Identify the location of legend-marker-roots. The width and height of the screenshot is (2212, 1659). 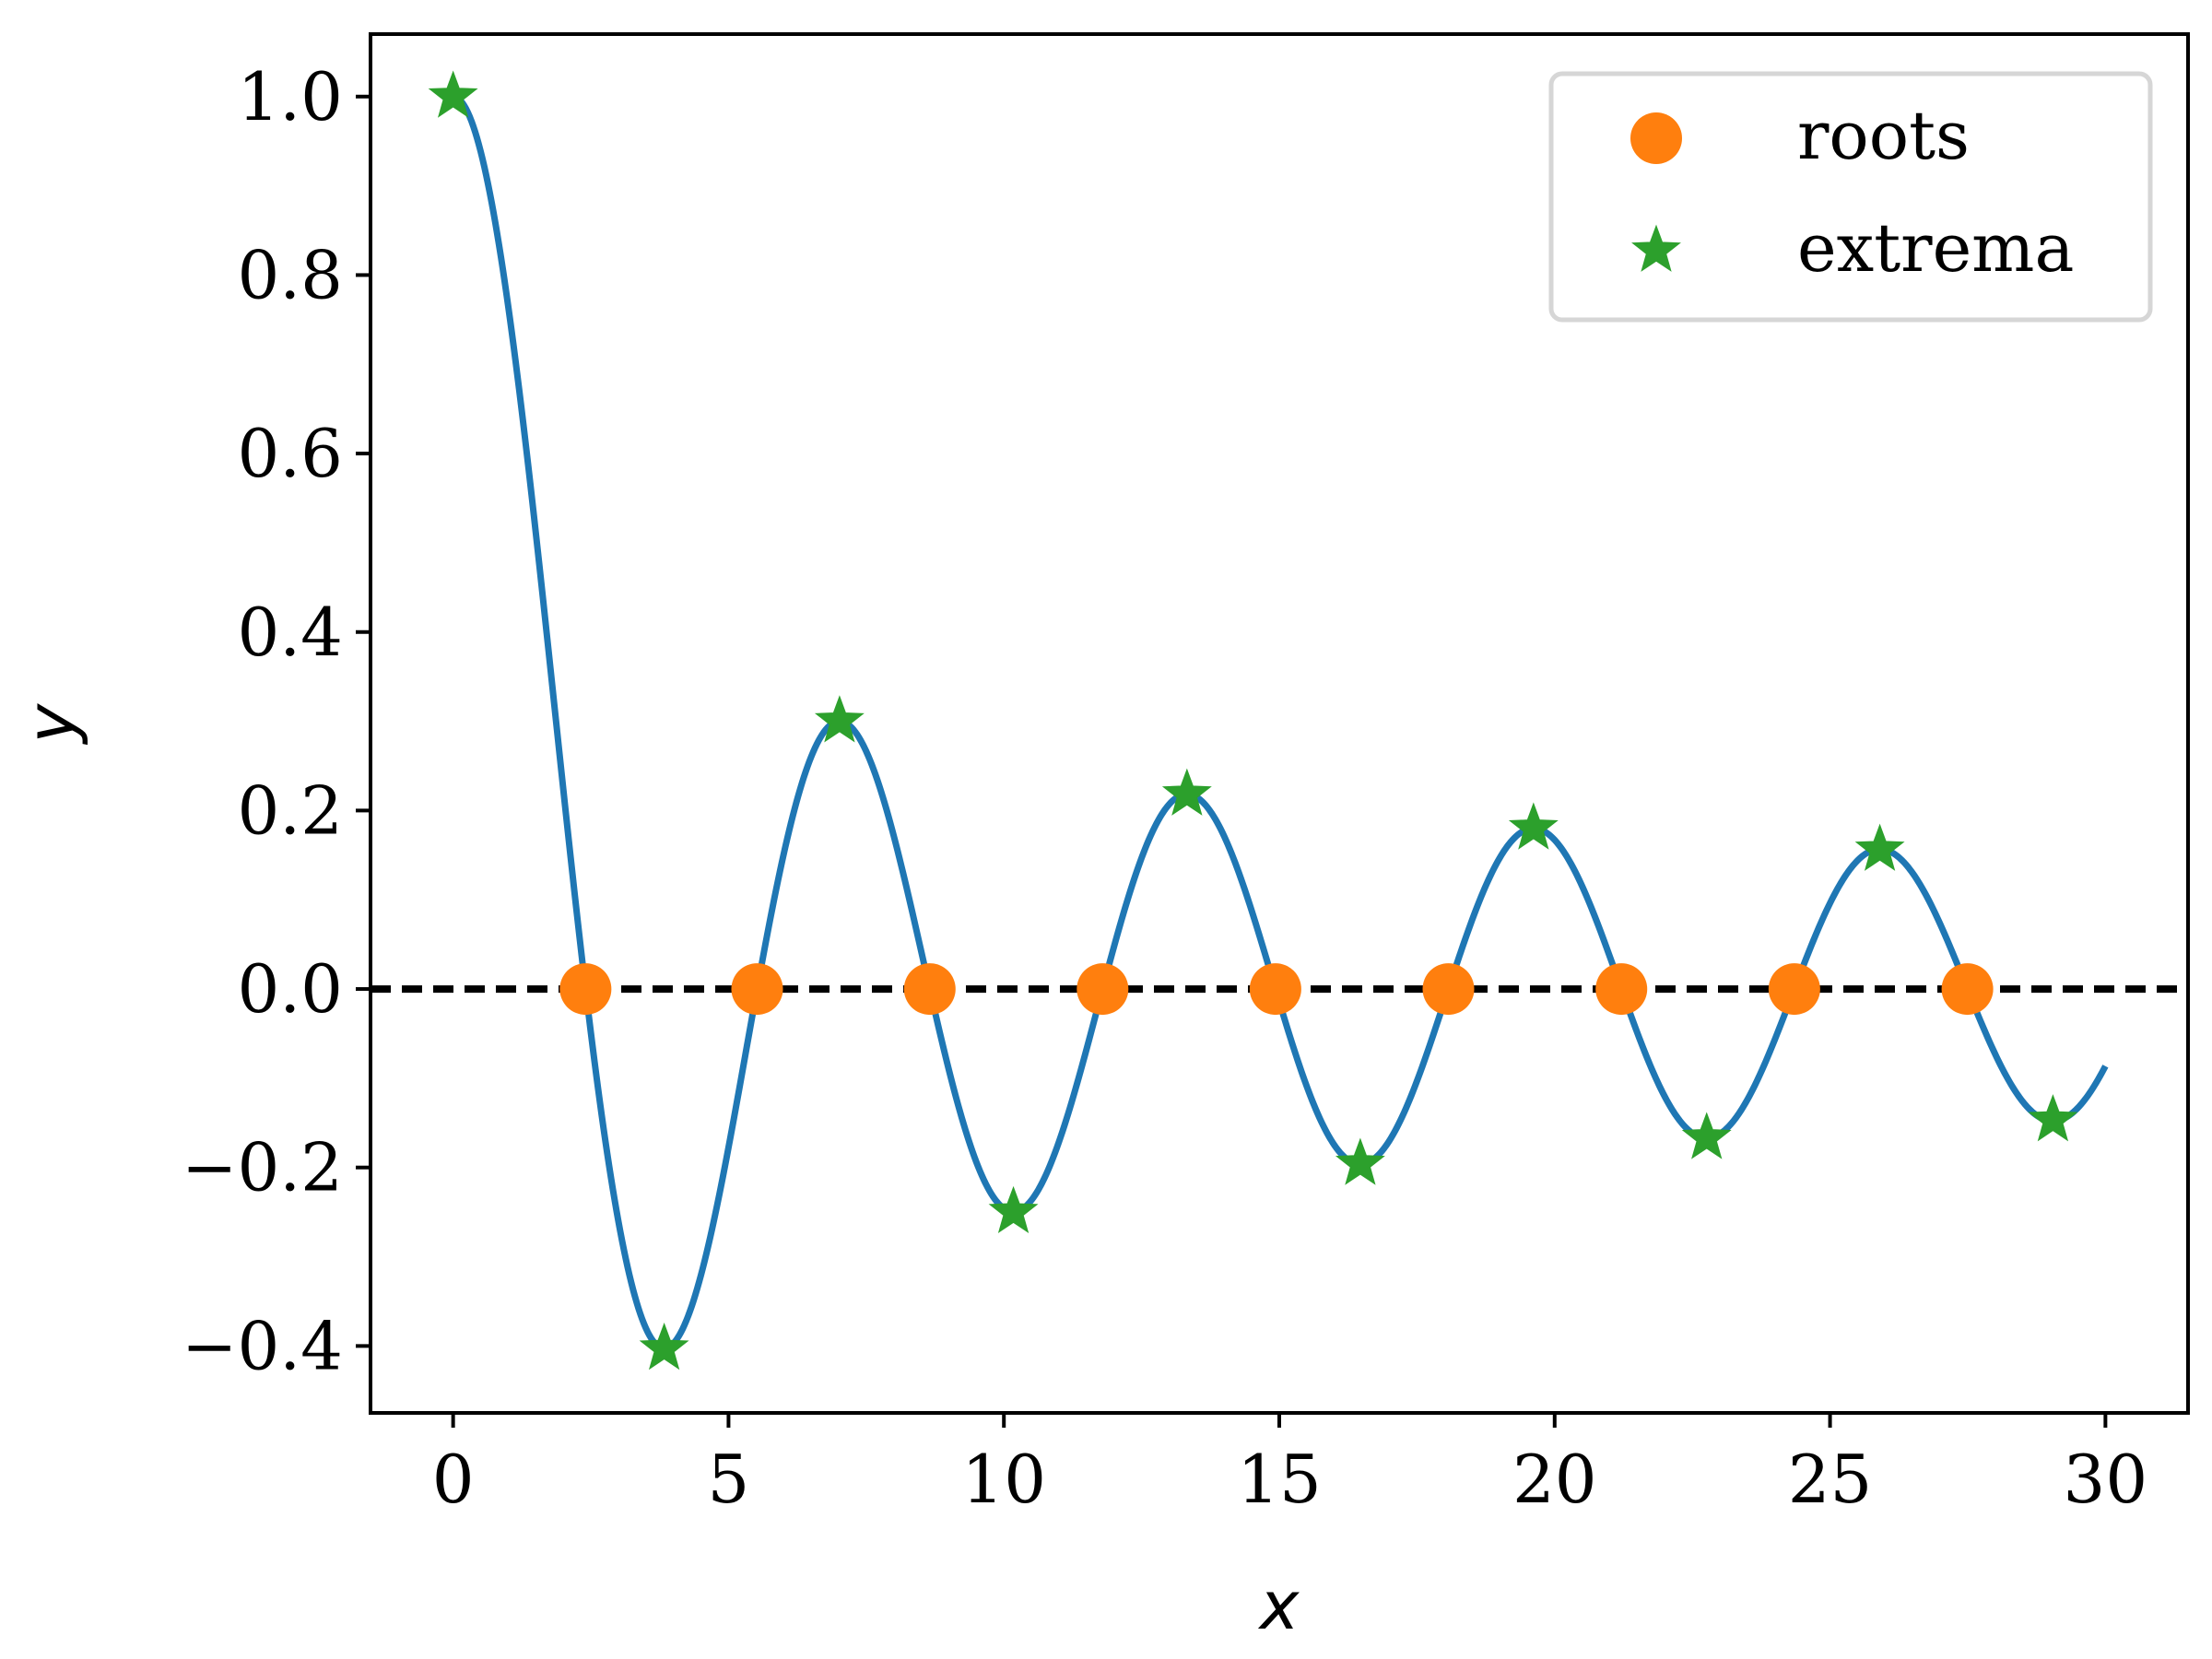
(1656, 138).